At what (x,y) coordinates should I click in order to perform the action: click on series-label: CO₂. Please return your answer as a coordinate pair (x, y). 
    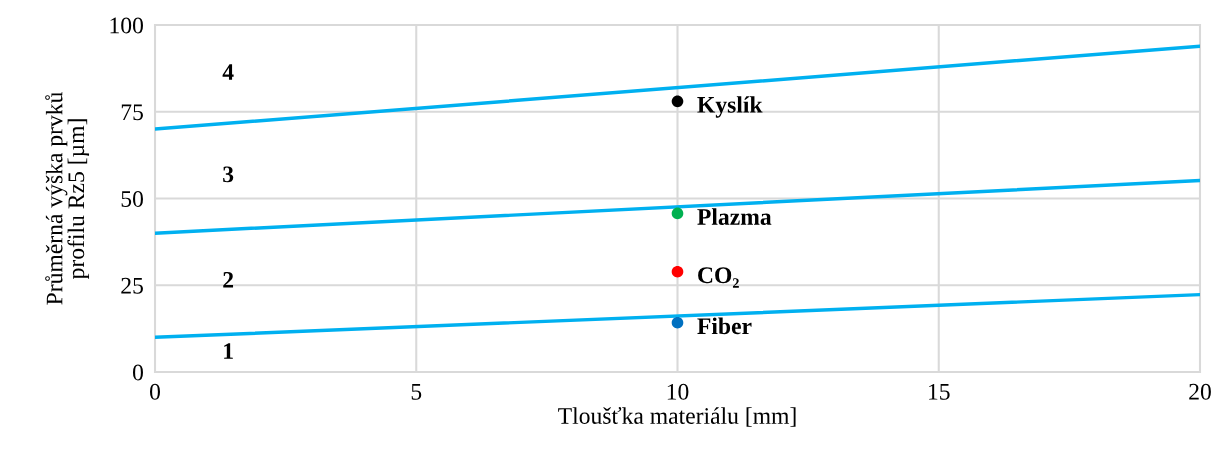
    Looking at the image, I should click on (718, 277).